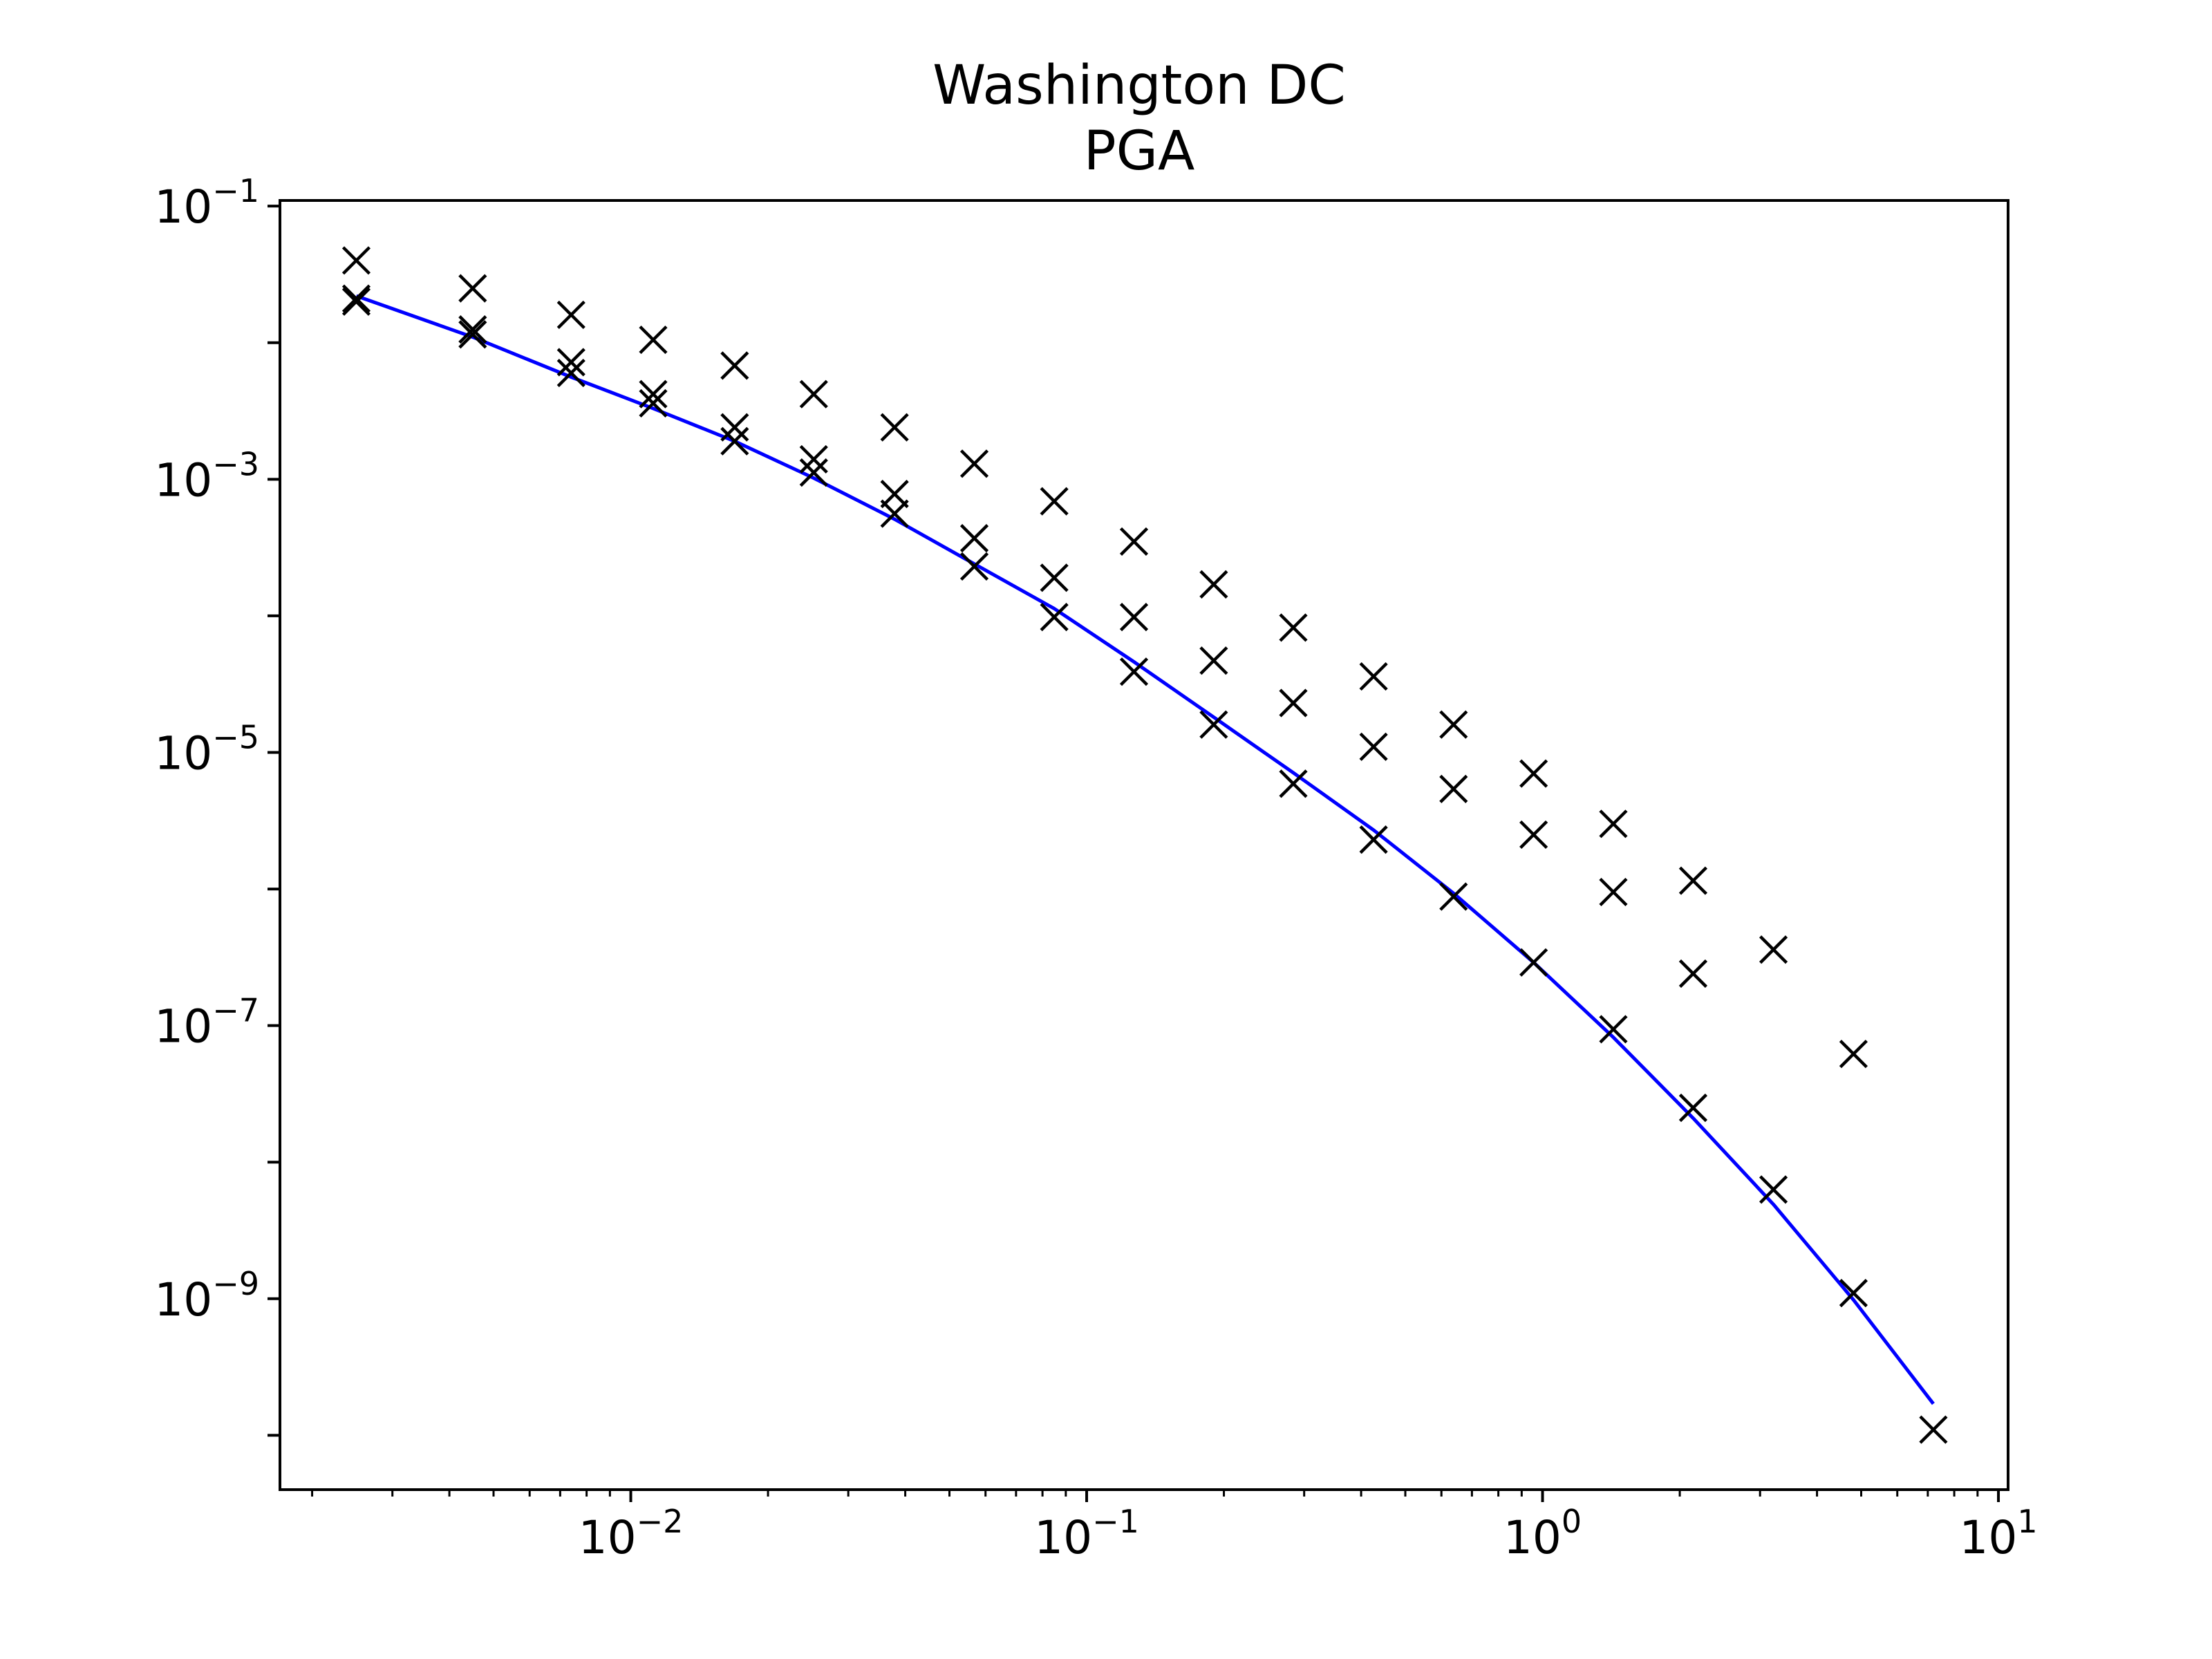 This screenshot has height=1659, width=2212. I want to click on x-tick-label: 10⁻², so click(631, 1534).